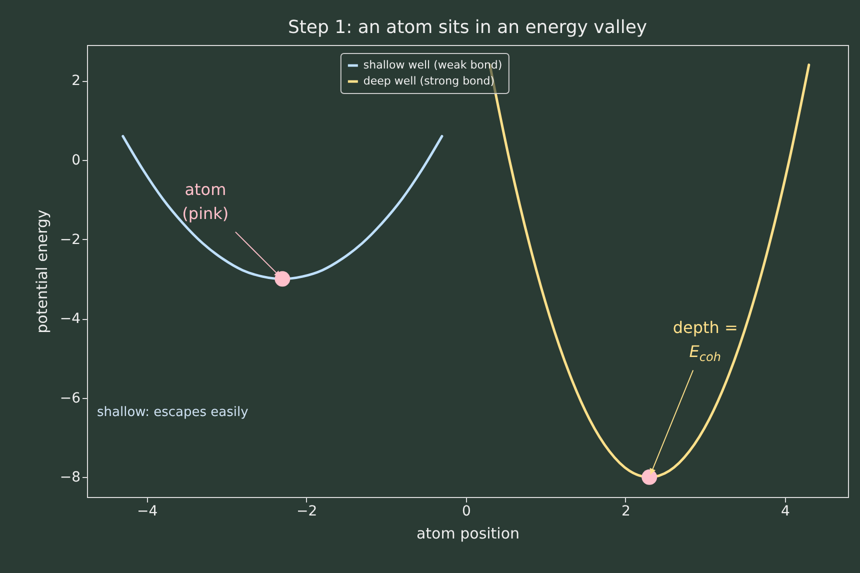 This screenshot has width=860, height=573. What do you see at coordinates (466, 512) in the screenshot?
I see `x-tick-label: 0` at bounding box center [466, 512].